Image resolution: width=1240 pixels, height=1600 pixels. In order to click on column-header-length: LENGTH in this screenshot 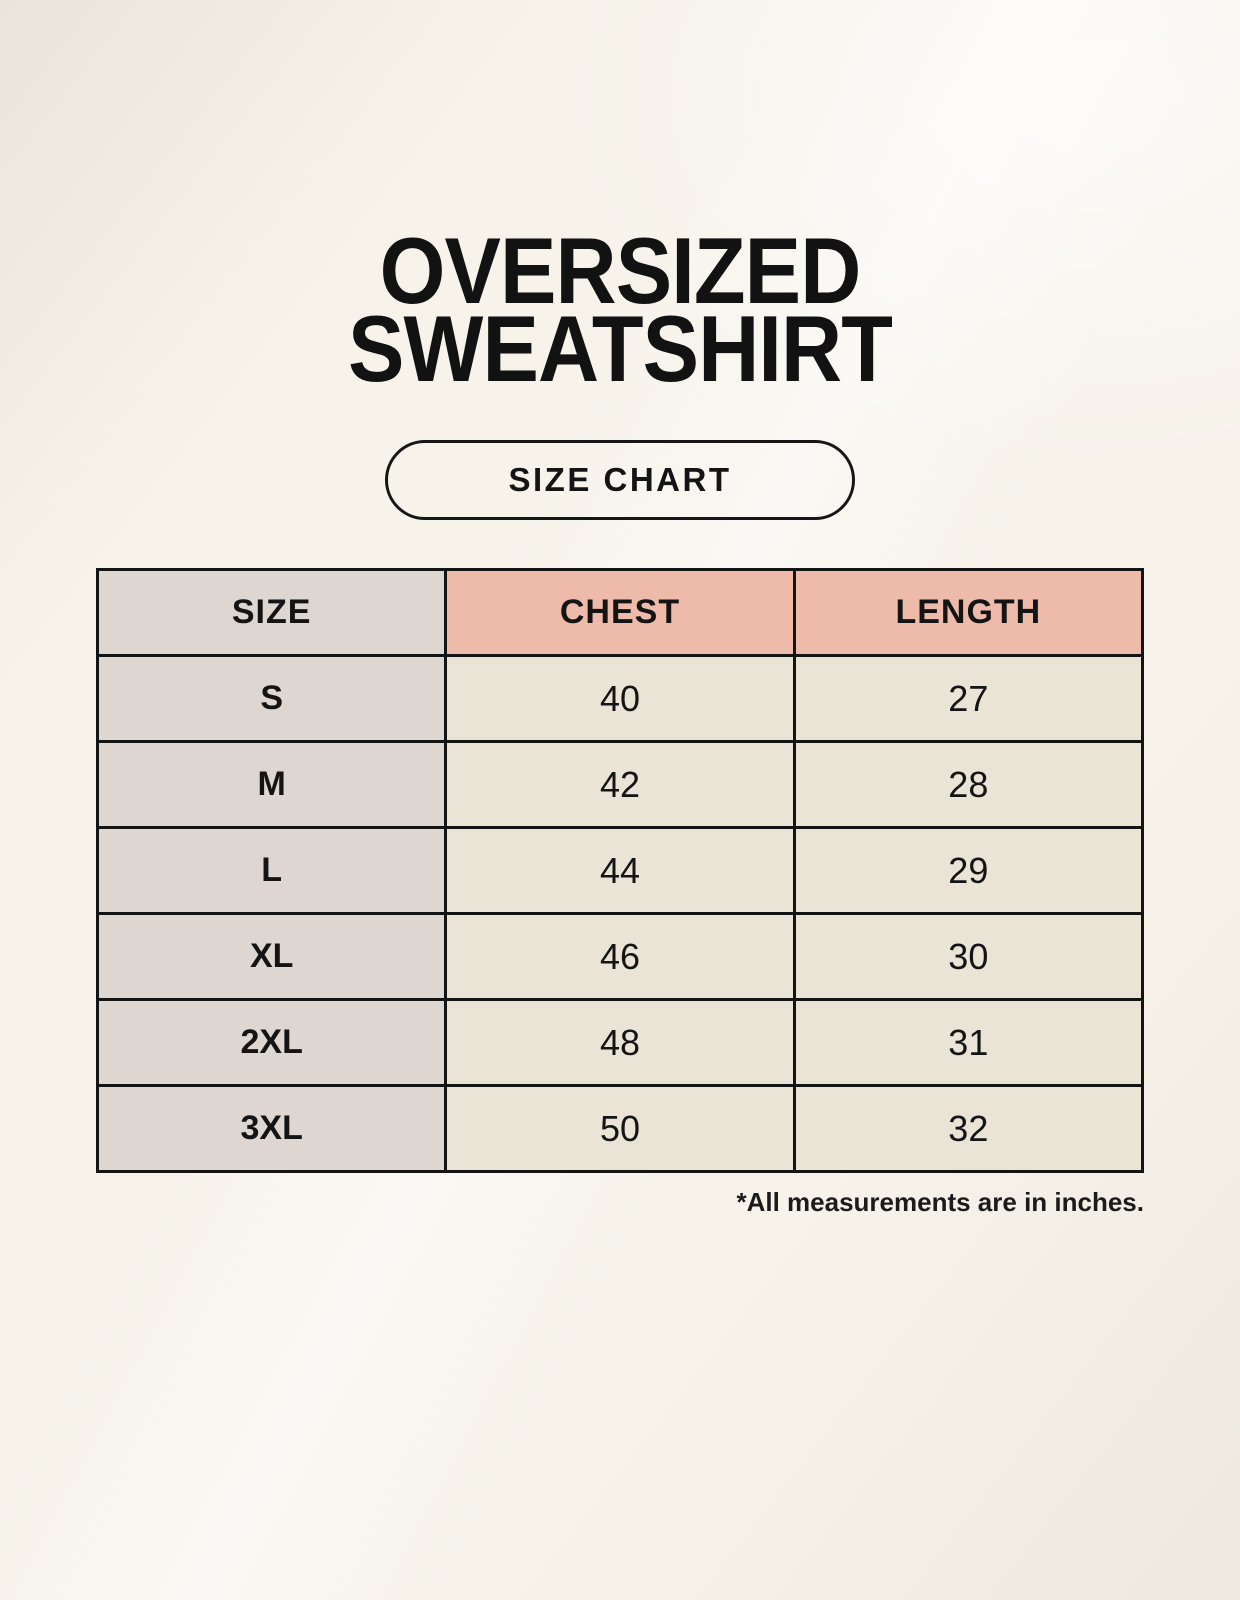, I will do `click(968, 613)`.